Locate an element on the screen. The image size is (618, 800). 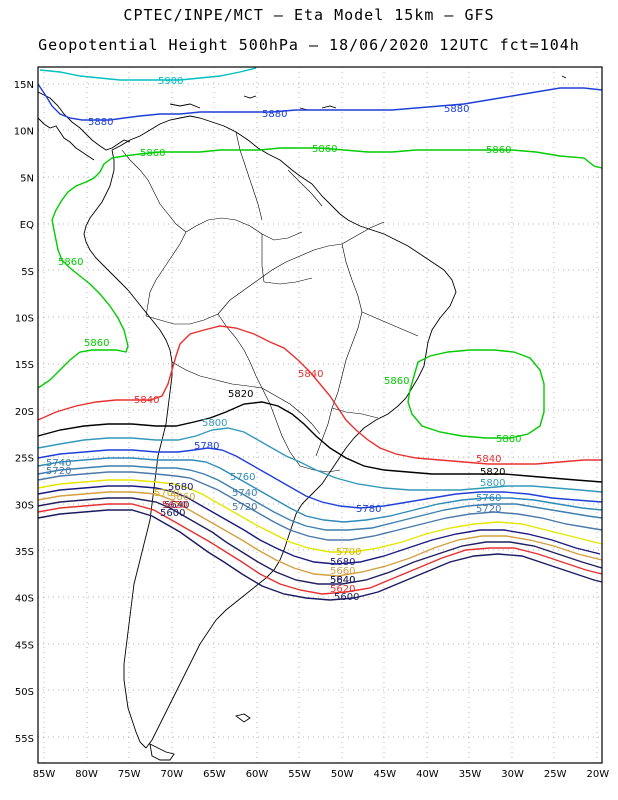
label-5860-c: 5860 is located at coordinates (498, 150).